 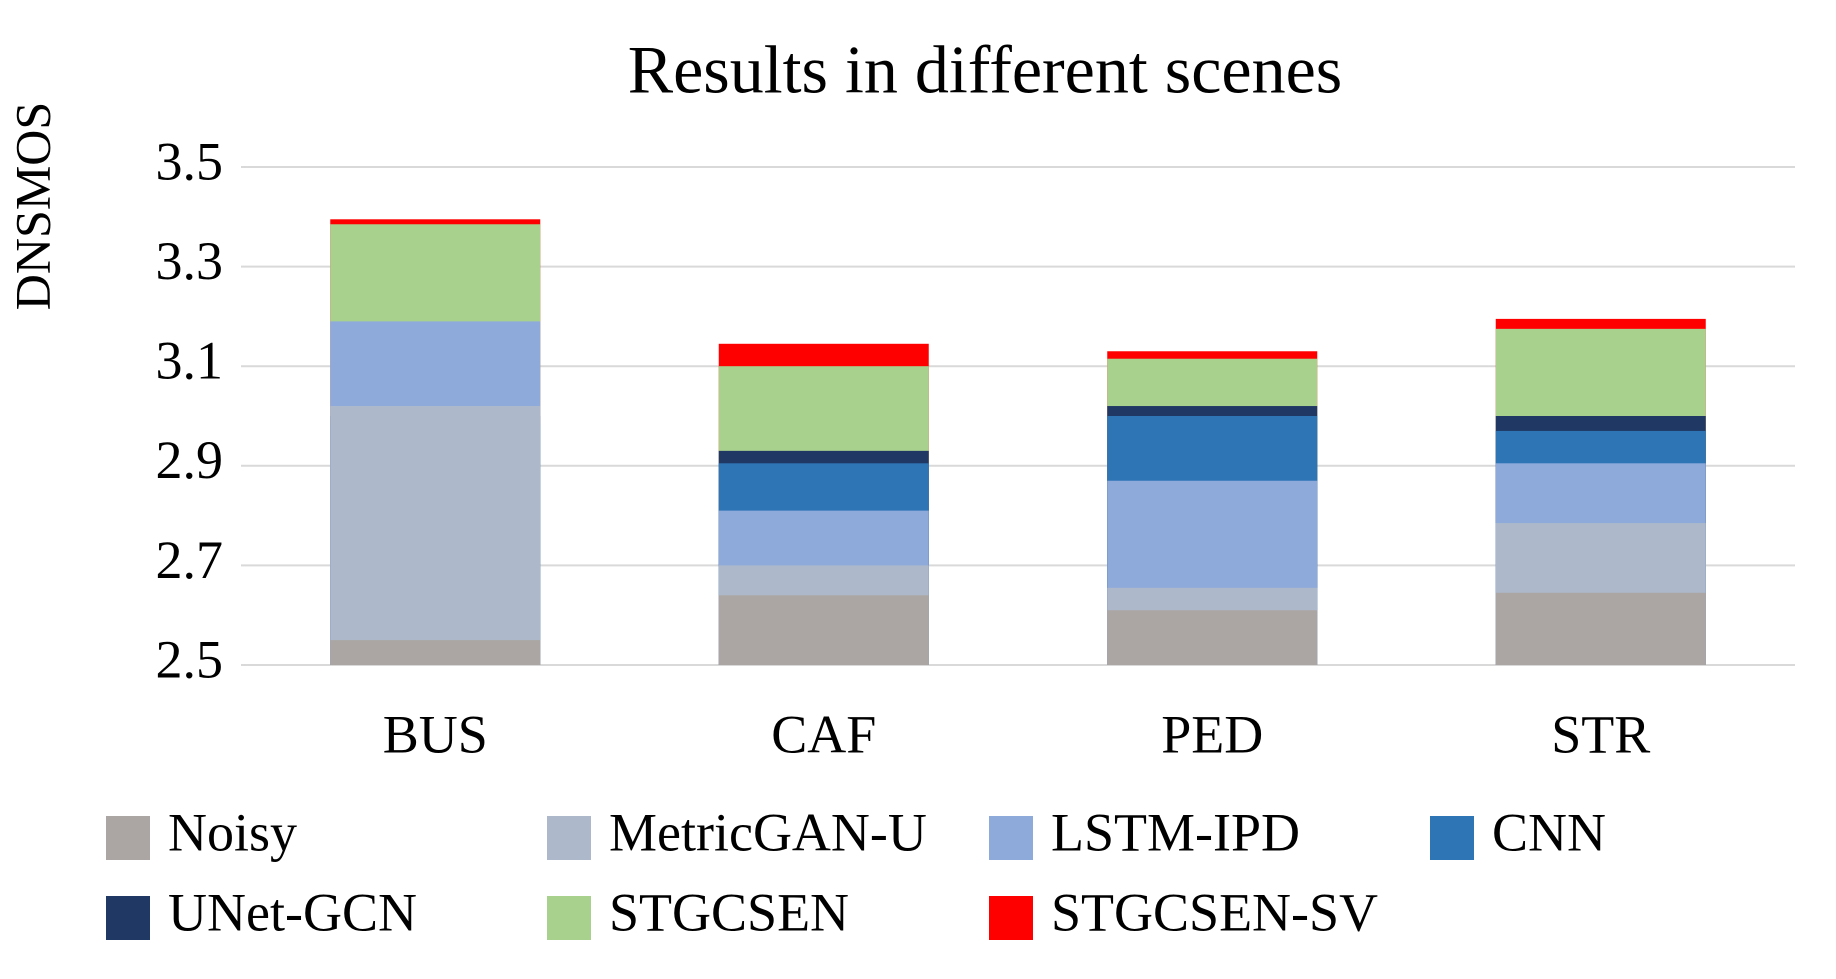 What do you see at coordinates (190, 361) in the screenshot?
I see `y-tick-label: 3.1` at bounding box center [190, 361].